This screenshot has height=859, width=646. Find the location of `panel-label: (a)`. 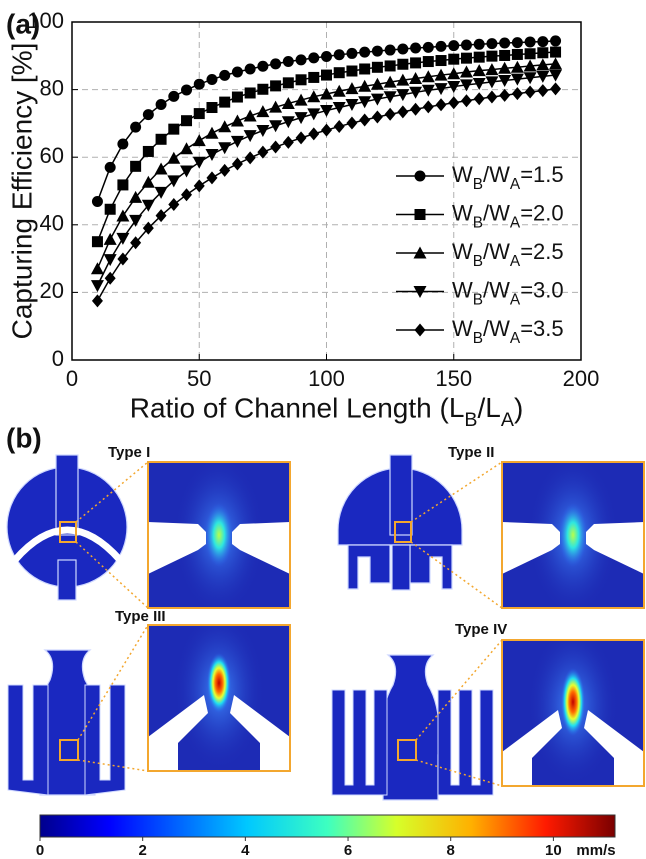

panel-label: (a) is located at coordinates (23, 23).